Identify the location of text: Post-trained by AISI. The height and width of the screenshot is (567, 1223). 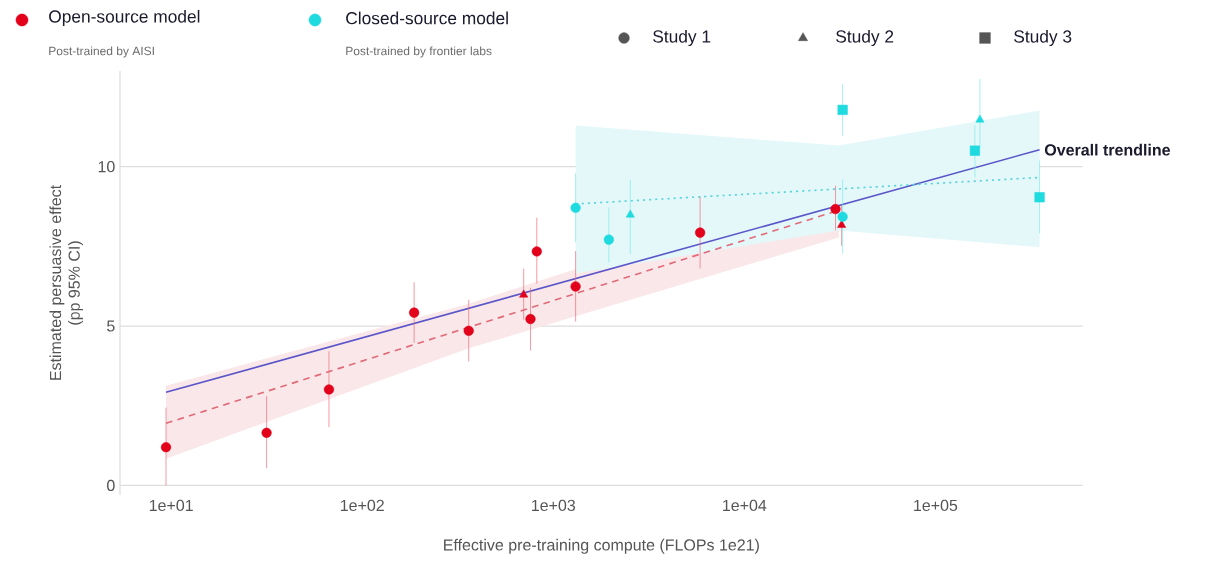
(101, 52).